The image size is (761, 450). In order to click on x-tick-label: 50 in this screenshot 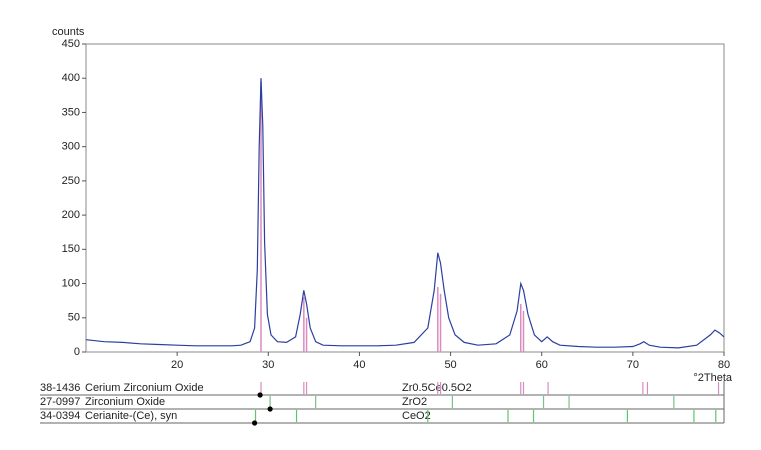, I will do `click(450, 365)`.